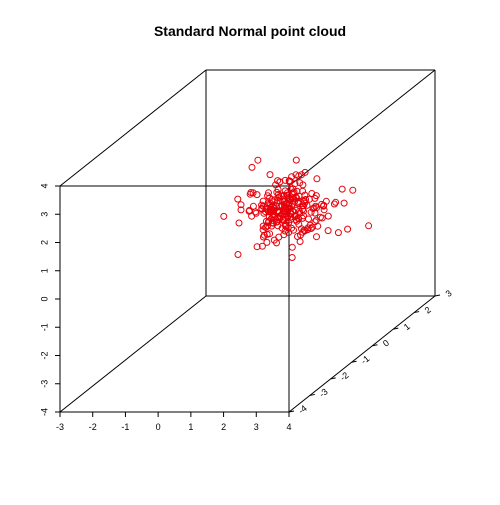 The image size is (500, 505). What do you see at coordinates (288, 427) in the screenshot?
I see `x-tick-label: 4` at bounding box center [288, 427].